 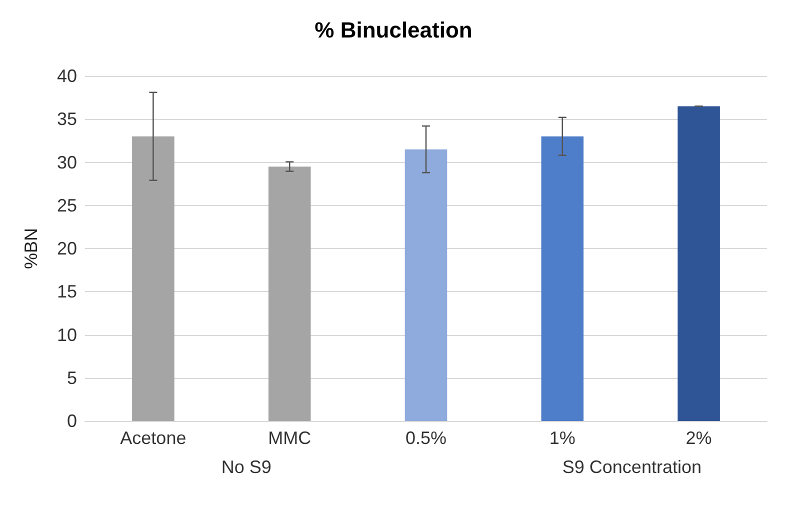 I want to click on x-tick-label: 0.5%, so click(x=426, y=438).